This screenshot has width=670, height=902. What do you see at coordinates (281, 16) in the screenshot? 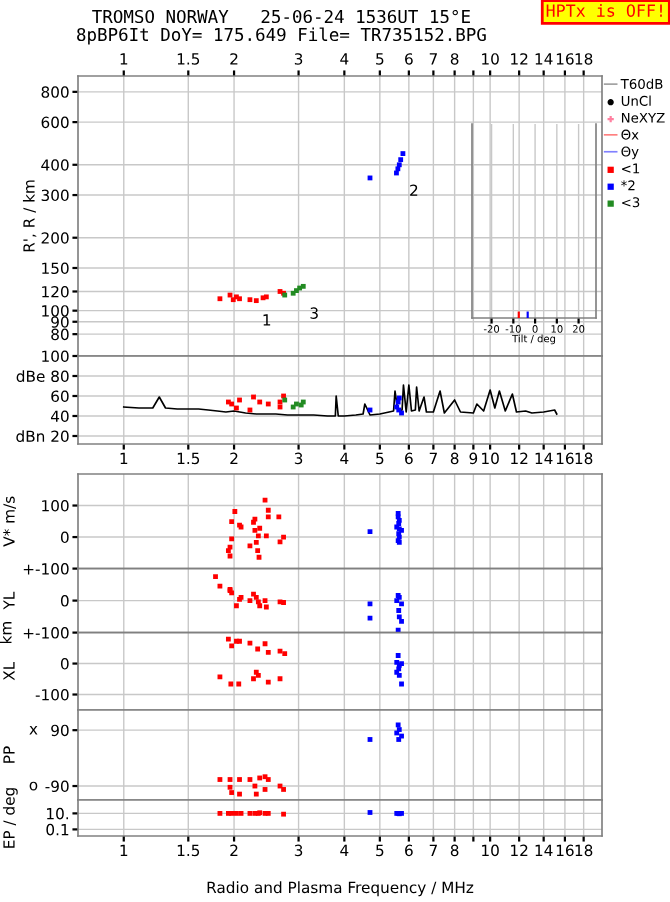
I see `chart-title: TROMSO NORWAY 25-06-24 1536UT 15°E` at bounding box center [281, 16].